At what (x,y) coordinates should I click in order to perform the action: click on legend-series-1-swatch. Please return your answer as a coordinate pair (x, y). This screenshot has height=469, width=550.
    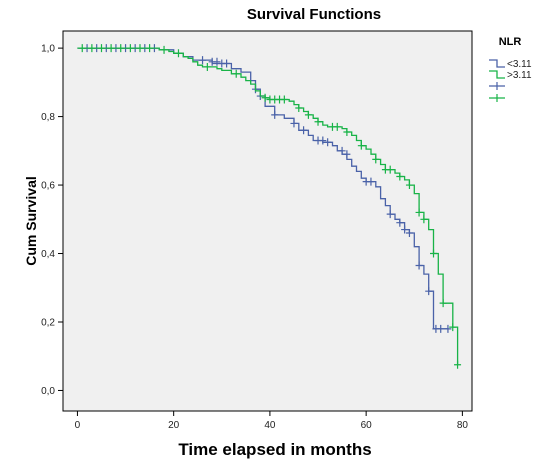
    Looking at the image, I should click on (497, 63).